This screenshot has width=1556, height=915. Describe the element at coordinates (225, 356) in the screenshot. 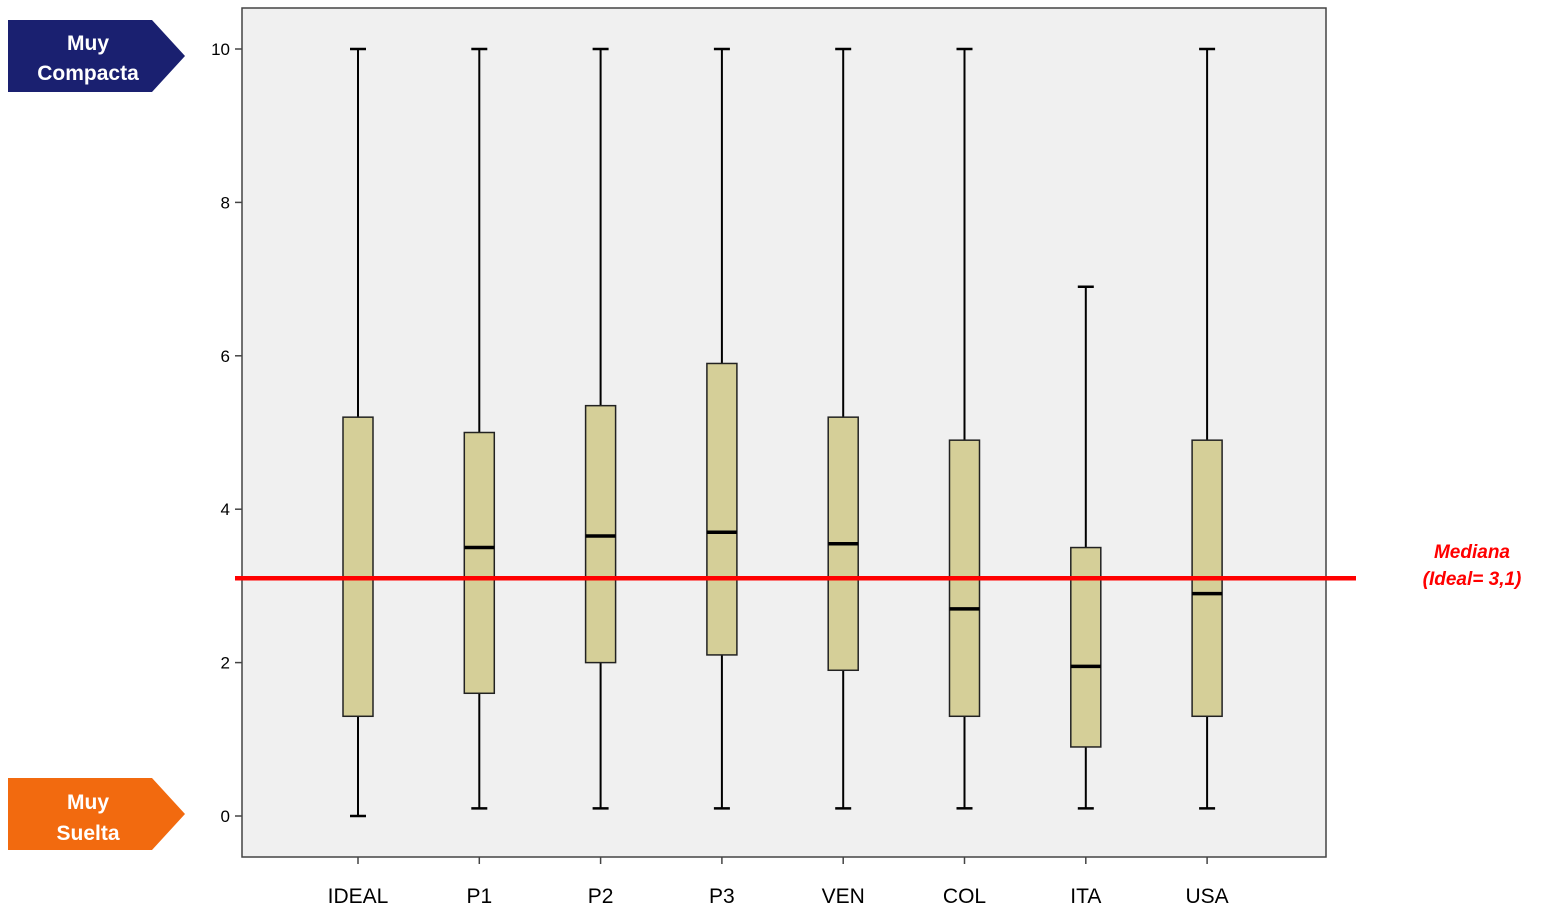

I see `y-tick-label: 6` at that location.